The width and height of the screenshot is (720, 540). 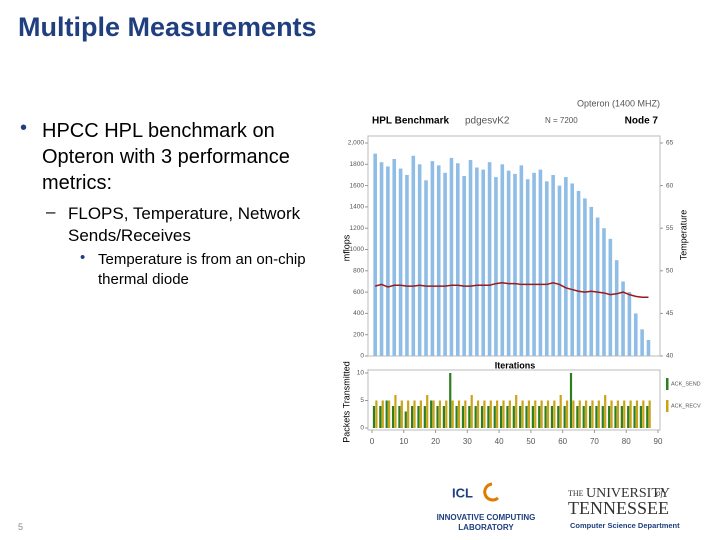 What do you see at coordinates (486, 517) in the screenshot?
I see `logo-text: INNOVATIVE COMPUTING` at bounding box center [486, 517].